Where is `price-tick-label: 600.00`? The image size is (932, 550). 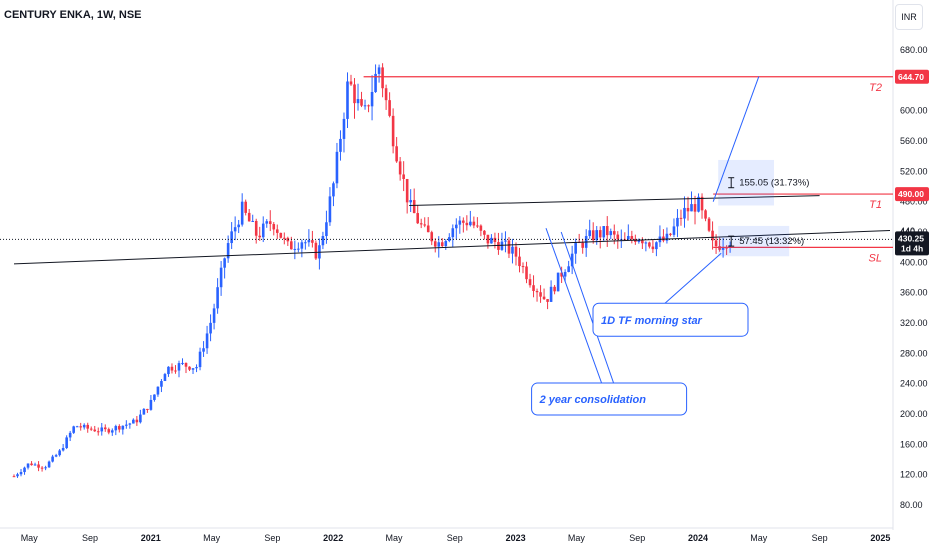
price-tick-label: 600.00 is located at coordinates (914, 111).